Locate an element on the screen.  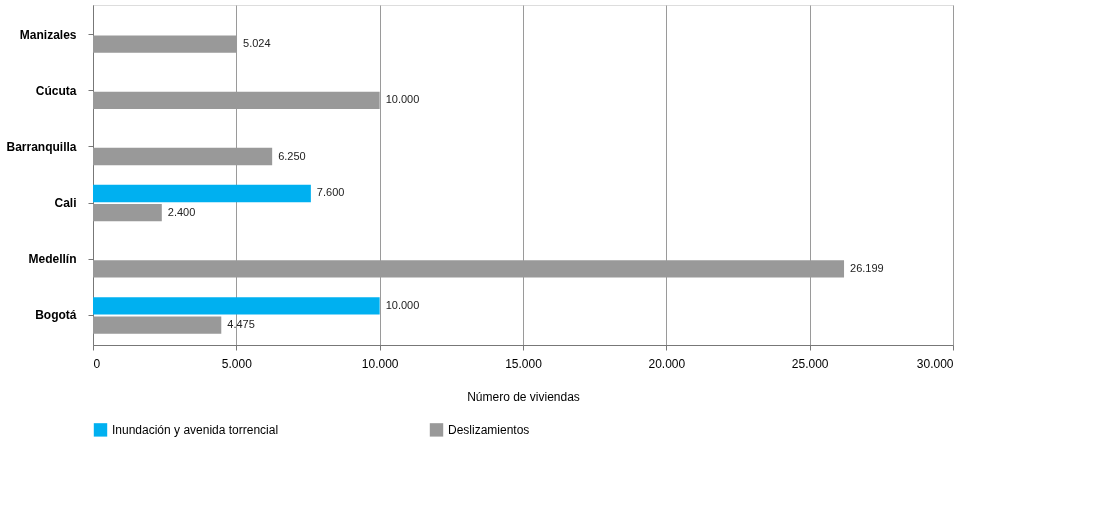
x-tick-label: 15.000 is located at coordinates (524, 363).